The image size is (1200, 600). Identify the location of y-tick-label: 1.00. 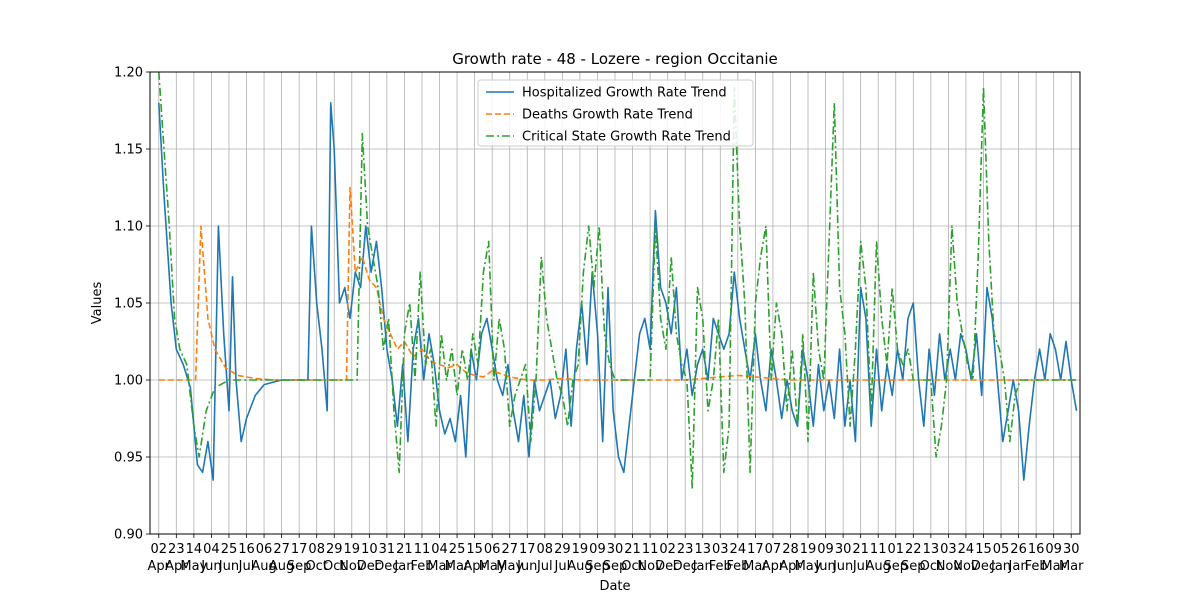
(128, 381).